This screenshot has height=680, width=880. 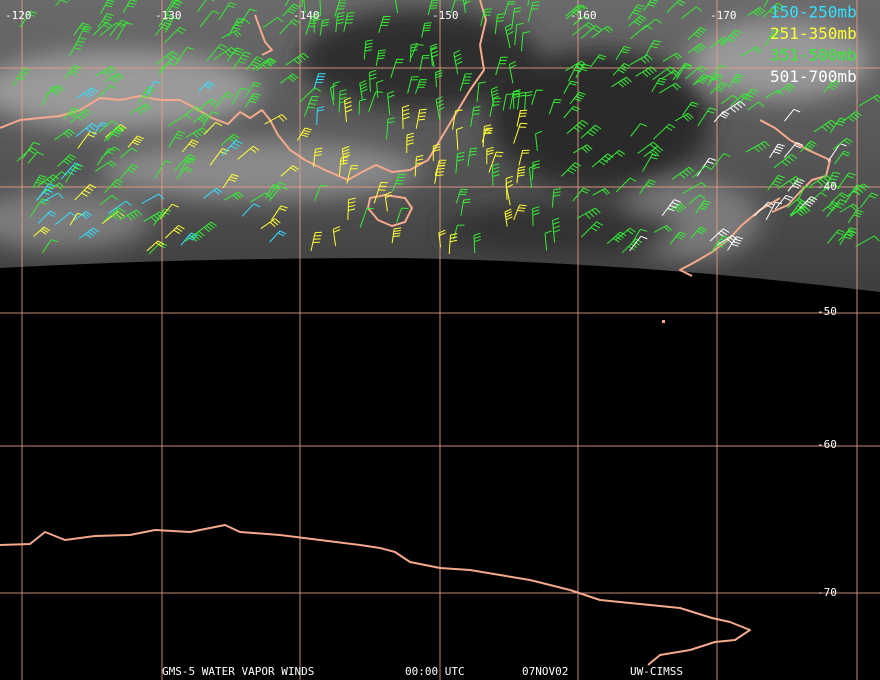 What do you see at coordinates (813, 76) in the screenshot?
I see `legend-entry: 501-700mb` at bounding box center [813, 76].